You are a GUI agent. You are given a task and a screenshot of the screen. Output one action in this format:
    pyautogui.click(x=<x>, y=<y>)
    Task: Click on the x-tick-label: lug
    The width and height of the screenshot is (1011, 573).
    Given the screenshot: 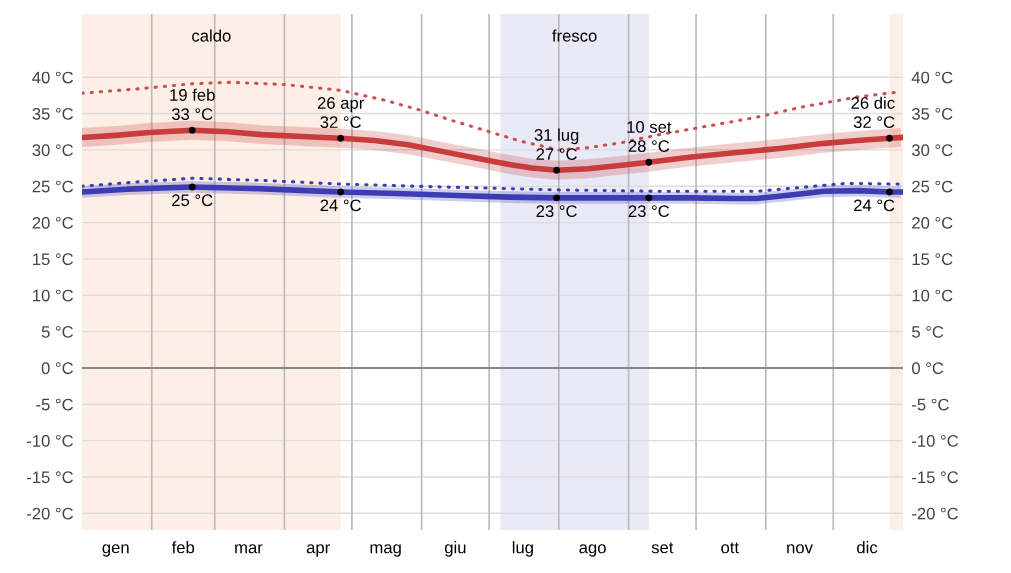 What is the action you would take?
    pyautogui.click(x=522, y=549)
    